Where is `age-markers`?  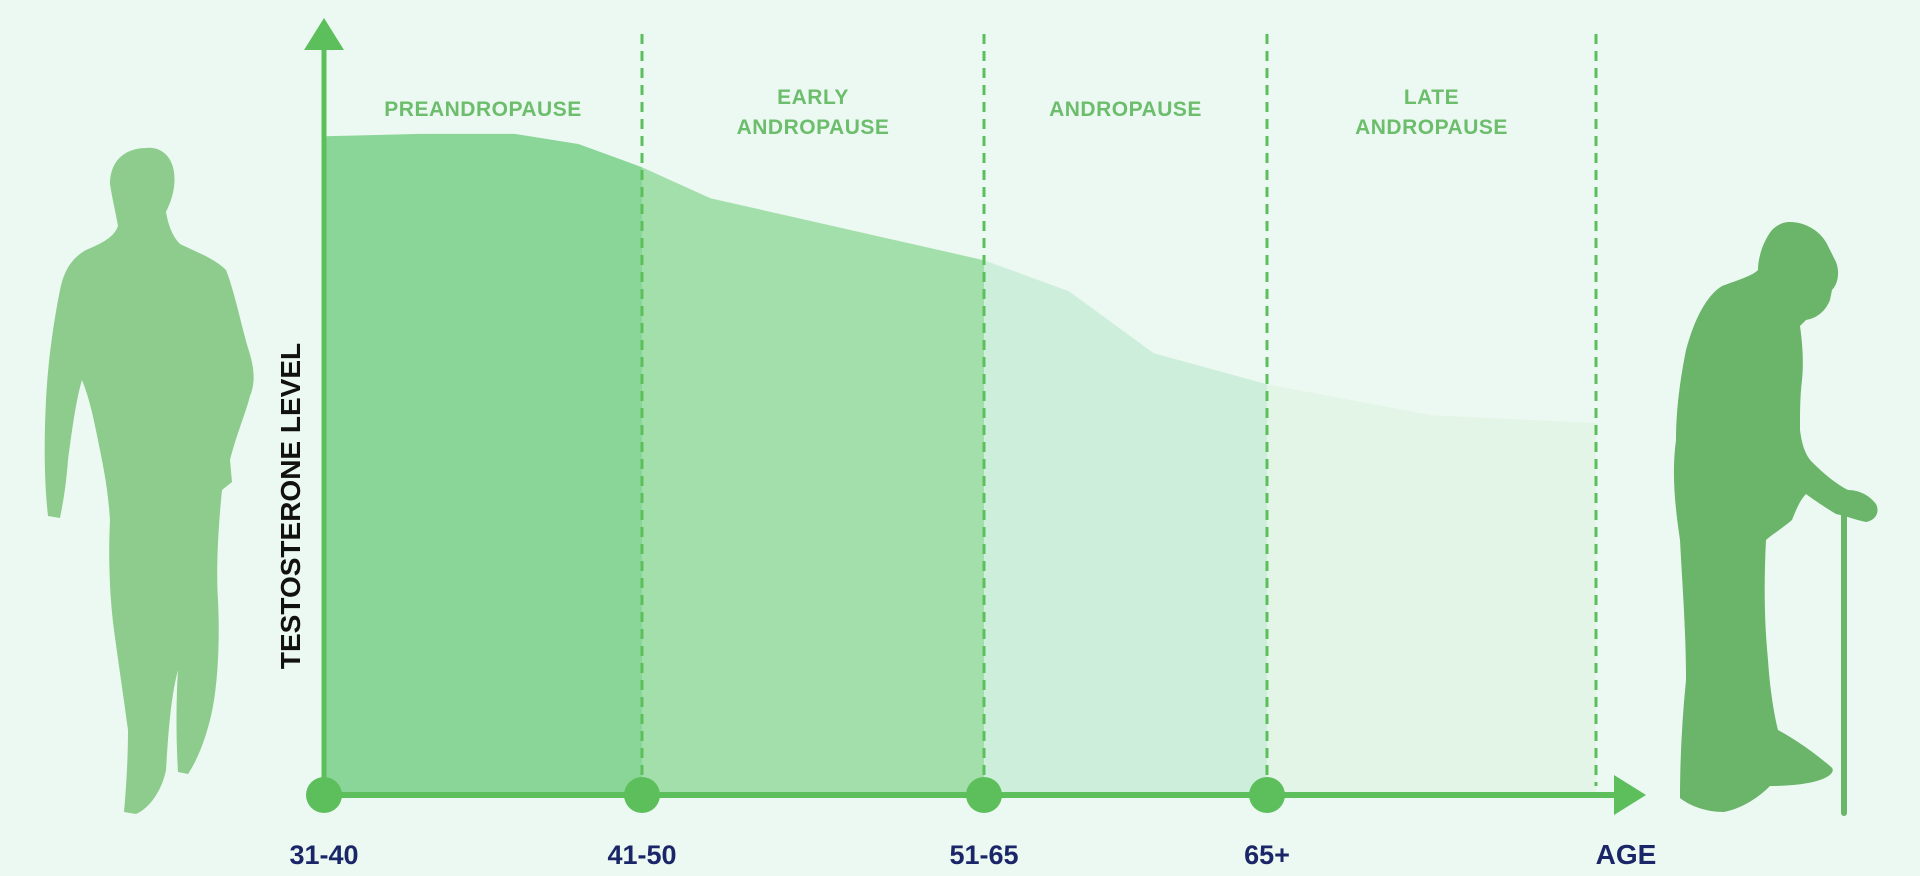
age-markers is located at coordinates (795, 795).